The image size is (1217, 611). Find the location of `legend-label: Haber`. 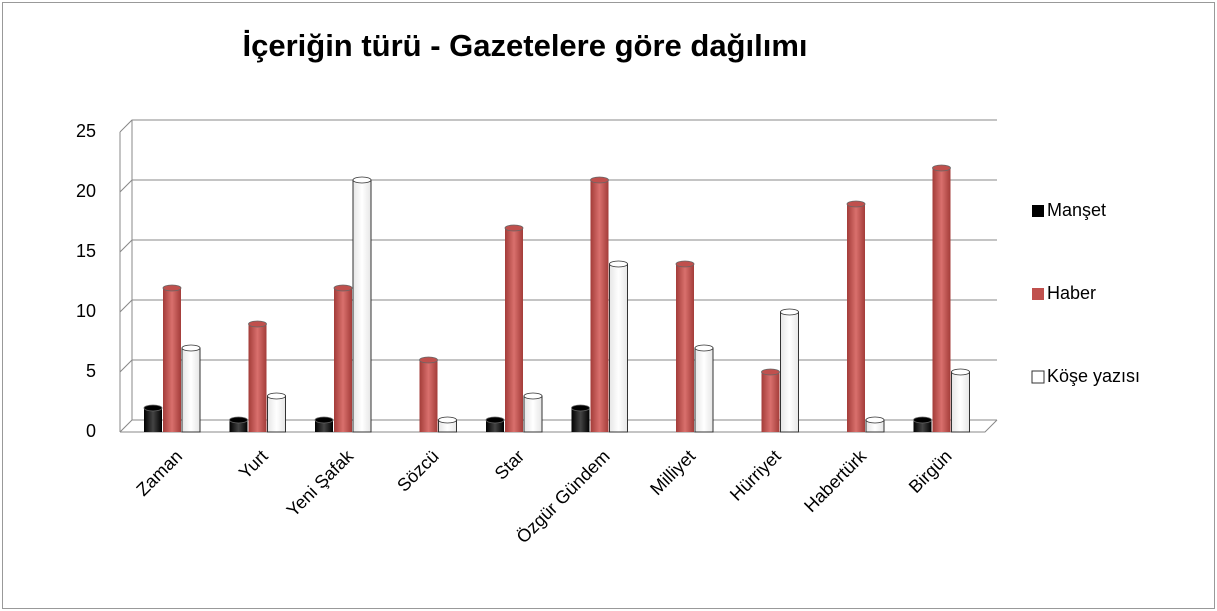

legend-label: Haber is located at coordinates (1071, 293).